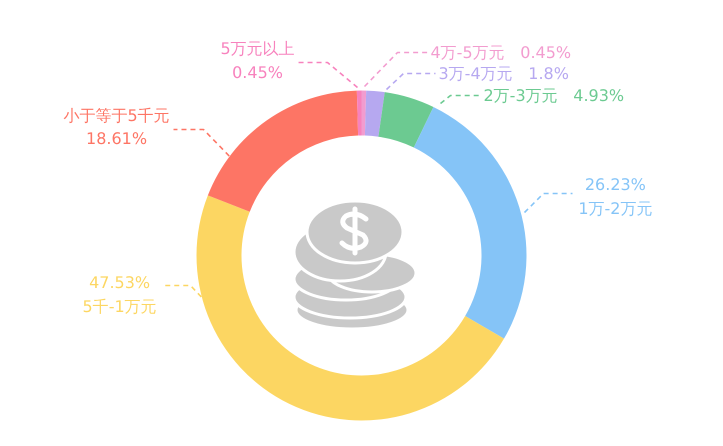 This screenshot has height=446, width=723. Describe the element at coordinates (615, 208) in the screenshot. I see `slice-label: 1万-2万元` at that location.